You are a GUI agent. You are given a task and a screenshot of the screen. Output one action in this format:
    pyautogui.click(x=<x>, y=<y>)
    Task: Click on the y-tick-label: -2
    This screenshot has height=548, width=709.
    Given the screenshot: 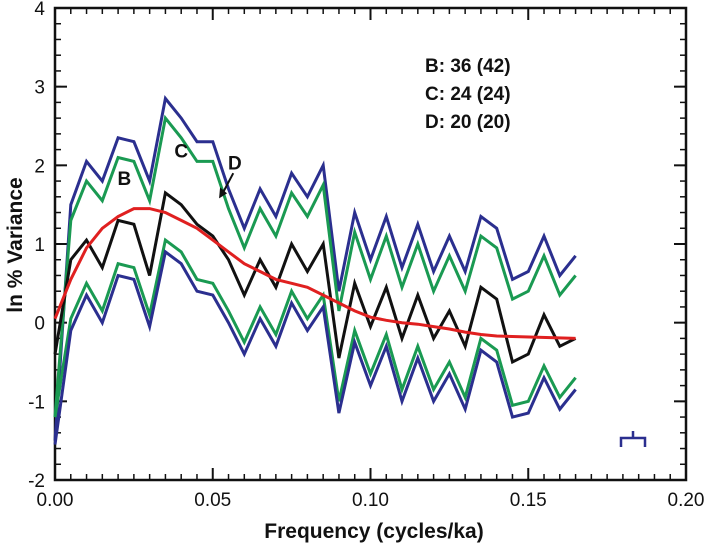 What is the action you would take?
    pyautogui.click(x=36, y=481)
    